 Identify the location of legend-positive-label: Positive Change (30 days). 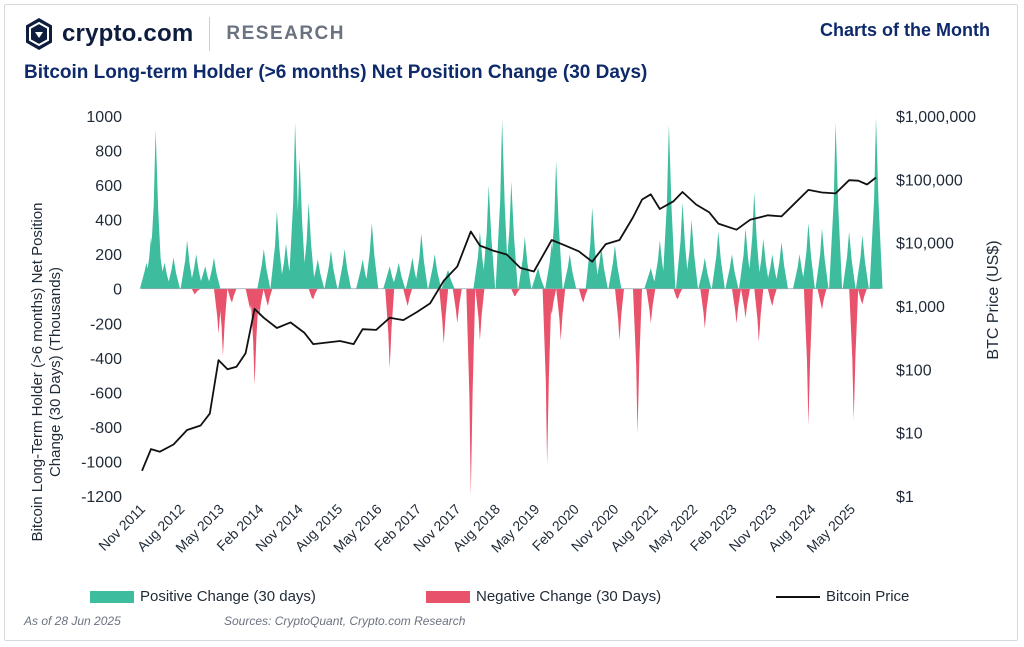
(228, 596).